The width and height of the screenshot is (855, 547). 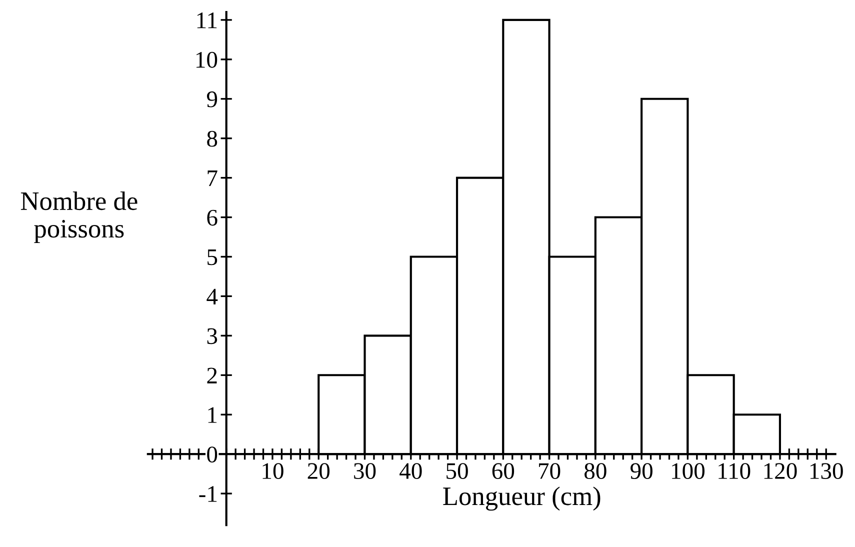 What do you see at coordinates (734, 471) in the screenshot?
I see `x-tick-label: 110` at bounding box center [734, 471].